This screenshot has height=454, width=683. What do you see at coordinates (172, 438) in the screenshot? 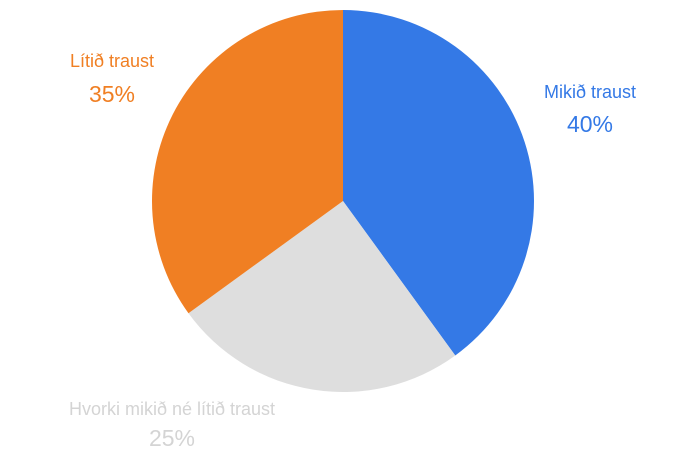
I see `slice-value-label: 25%` at bounding box center [172, 438].